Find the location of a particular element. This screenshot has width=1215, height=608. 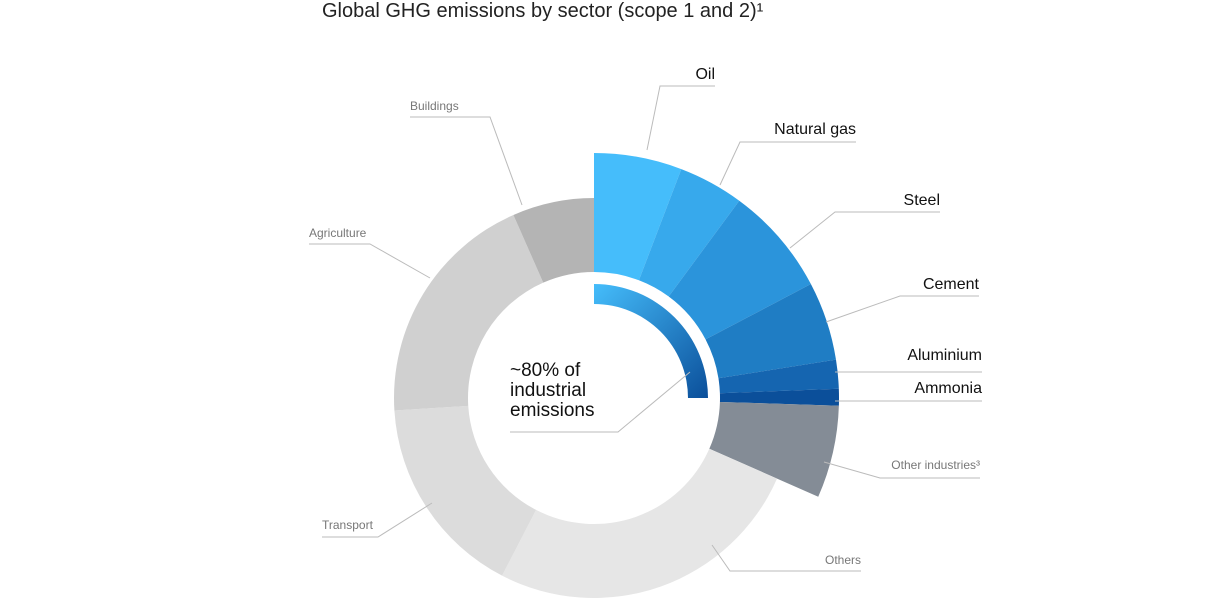

slice-label: Ammonia is located at coordinates (948, 388).